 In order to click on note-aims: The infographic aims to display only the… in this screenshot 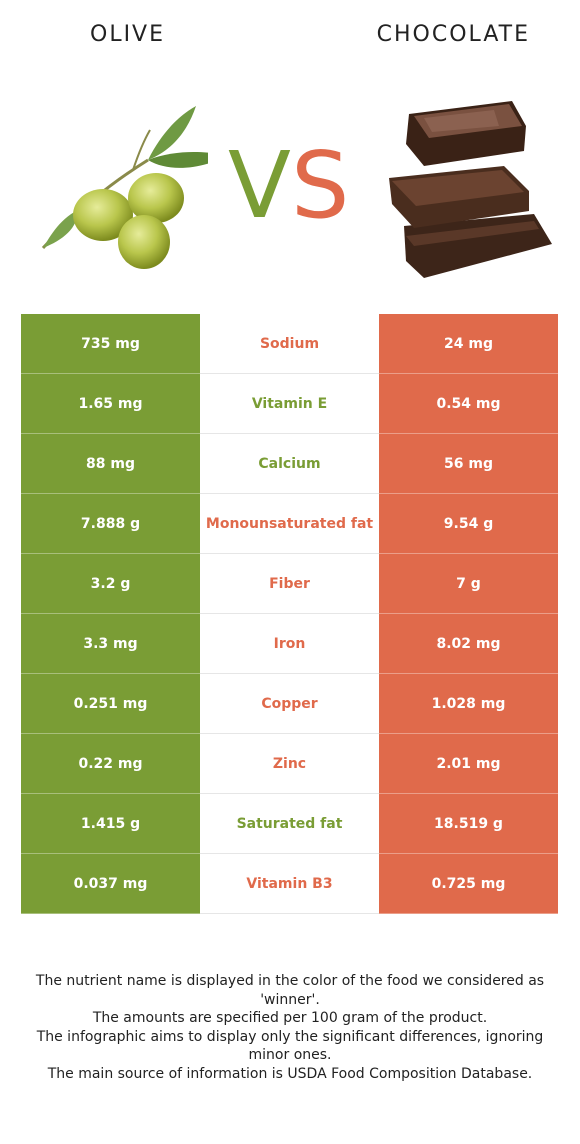, I will do `click(290, 1046)`.